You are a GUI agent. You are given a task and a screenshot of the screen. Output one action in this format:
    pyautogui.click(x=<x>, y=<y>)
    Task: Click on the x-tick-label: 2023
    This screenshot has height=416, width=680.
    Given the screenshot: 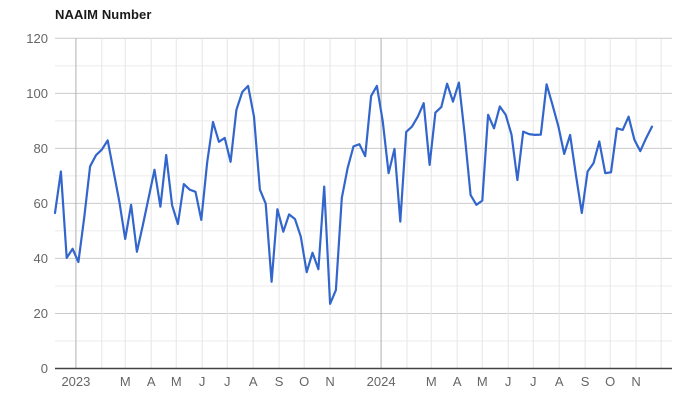 What is the action you would take?
    pyautogui.click(x=75, y=381)
    